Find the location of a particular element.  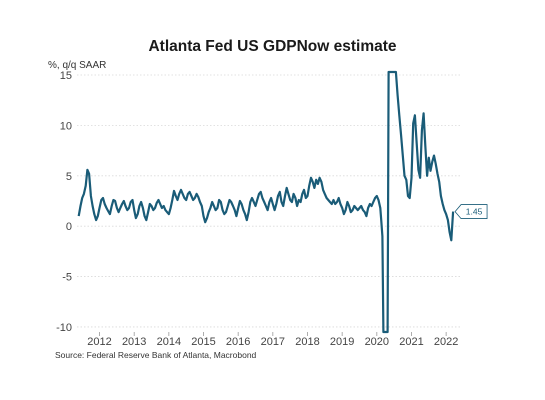

y-tick-label: 15 is located at coordinates (66, 76).